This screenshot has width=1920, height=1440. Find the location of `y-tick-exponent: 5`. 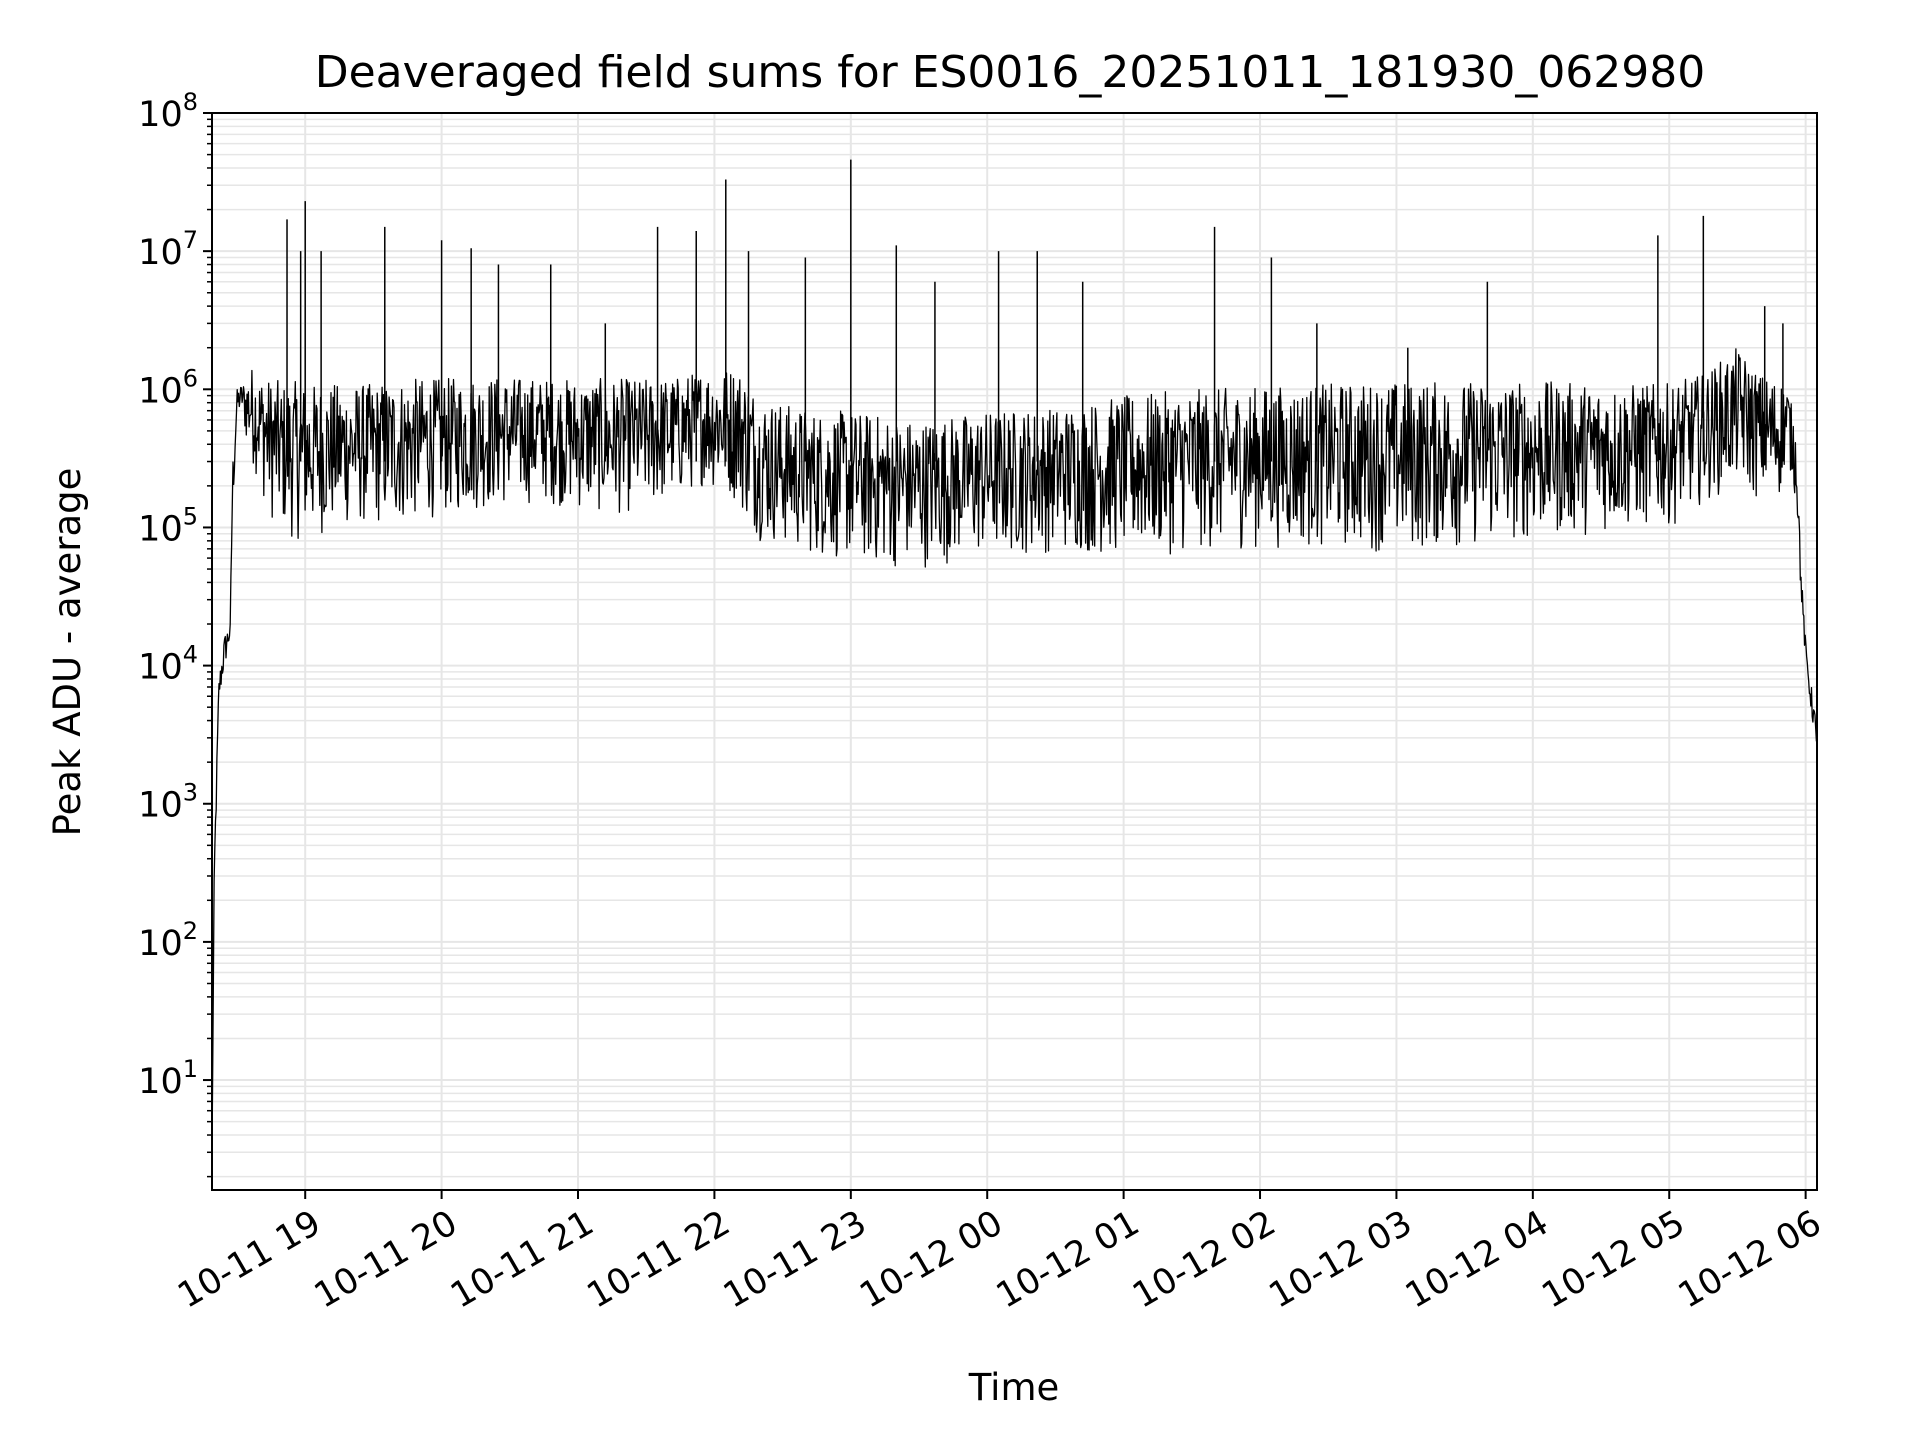

y-tick-exponent: 5 is located at coordinates (190, 516).